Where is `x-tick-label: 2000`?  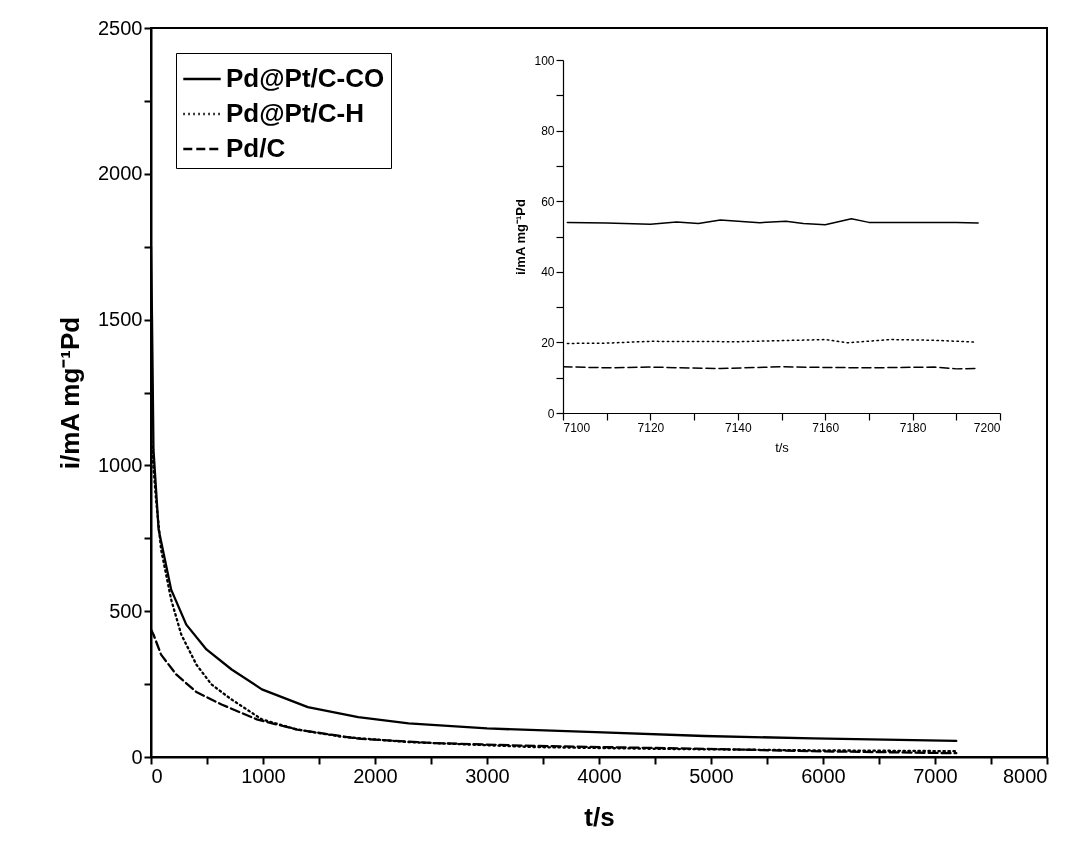 x-tick-label: 2000 is located at coordinates (375, 775).